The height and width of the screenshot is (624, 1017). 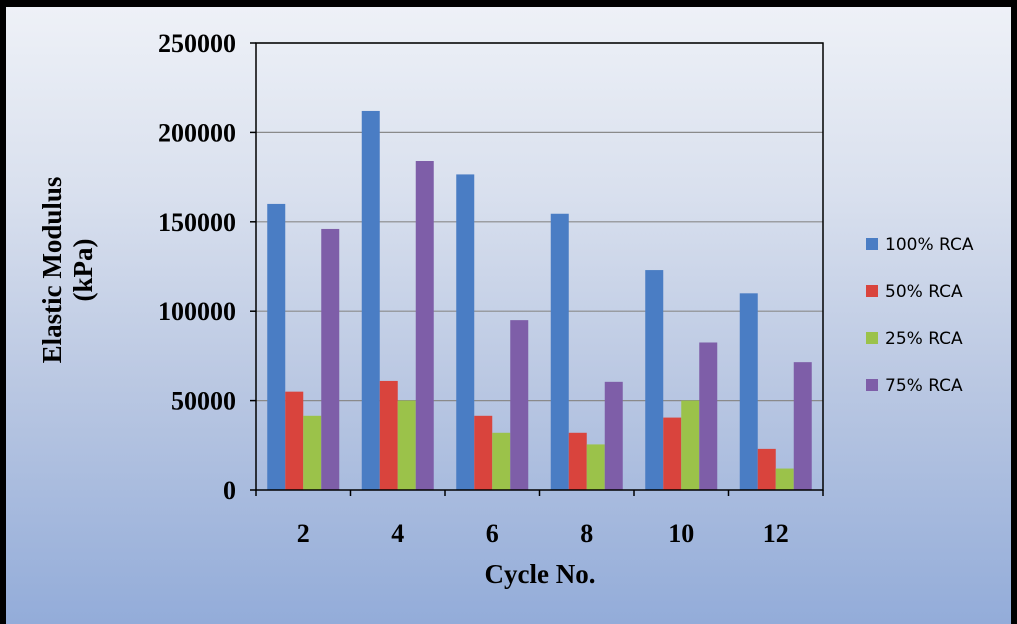 I want to click on y-tick-label: 200000, so click(x=197, y=132).